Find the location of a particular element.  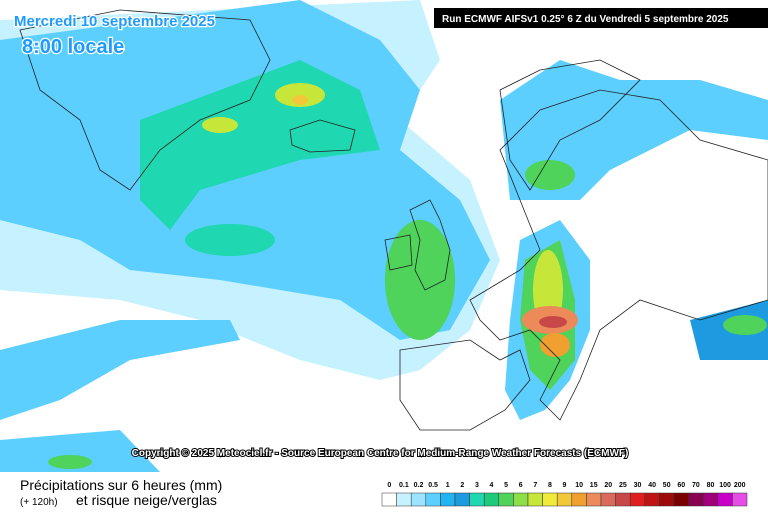

legend-label: 7 is located at coordinates (535, 485).